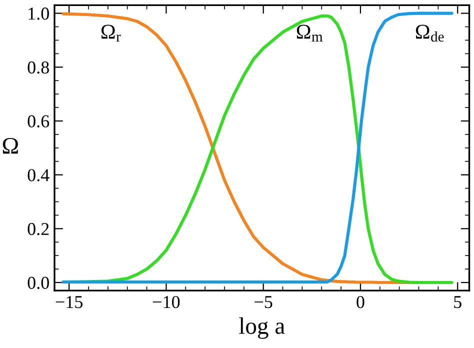 This screenshot has width=474, height=348. I want to click on x-axis-title: log a, so click(262, 328).